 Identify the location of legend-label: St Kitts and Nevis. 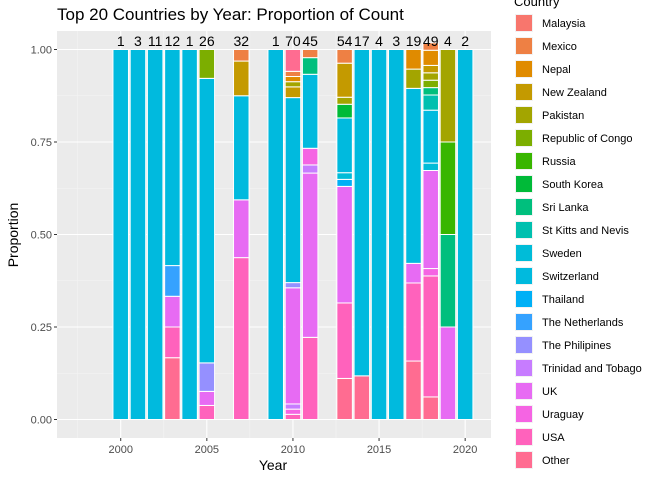
(585, 231).